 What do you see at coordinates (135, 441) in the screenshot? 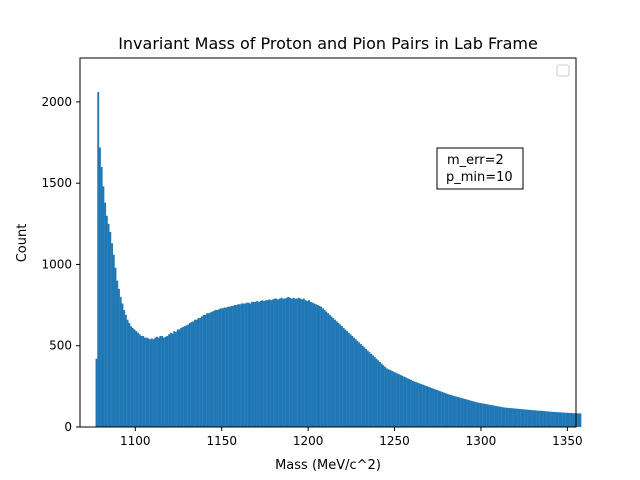
I see `x-tick-label: 1100` at bounding box center [135, 441].